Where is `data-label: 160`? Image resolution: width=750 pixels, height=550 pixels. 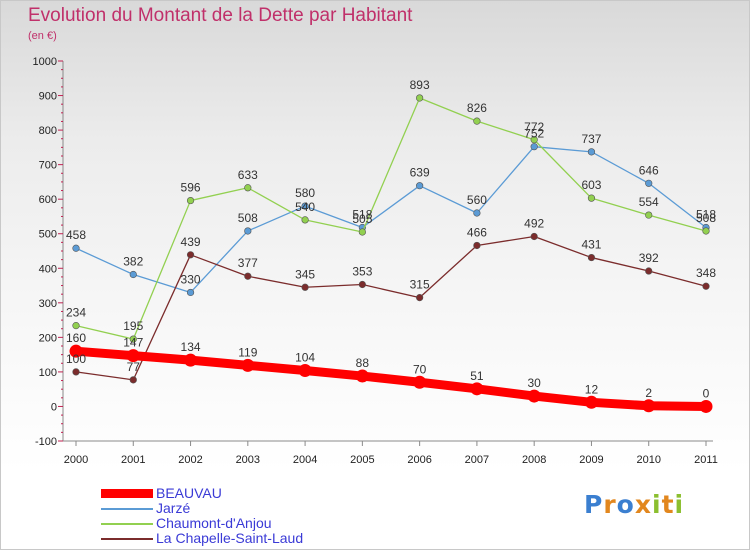
data-label: 160 is located at coordinates (76, 338).